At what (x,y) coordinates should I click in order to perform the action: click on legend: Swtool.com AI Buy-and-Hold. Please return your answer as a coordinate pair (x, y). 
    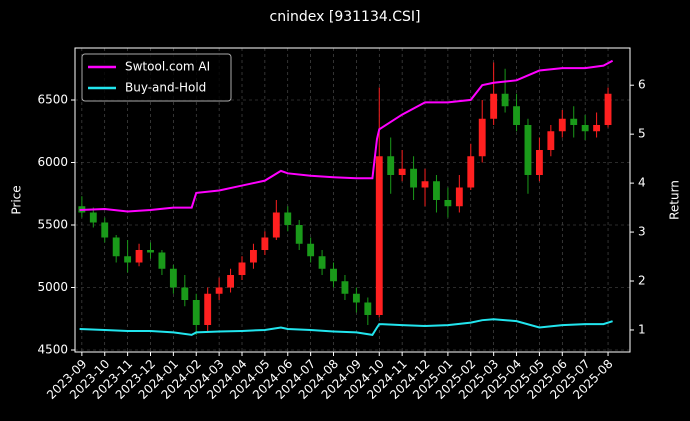
    Looking at the image, I should click on (156, 77).